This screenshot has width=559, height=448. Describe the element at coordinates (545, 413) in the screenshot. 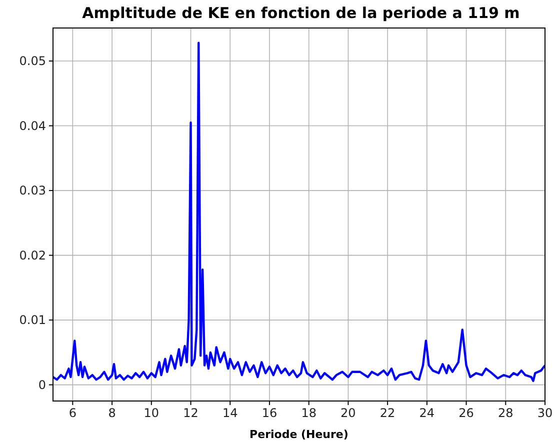

I see `x-tick-label: 30` at that location.